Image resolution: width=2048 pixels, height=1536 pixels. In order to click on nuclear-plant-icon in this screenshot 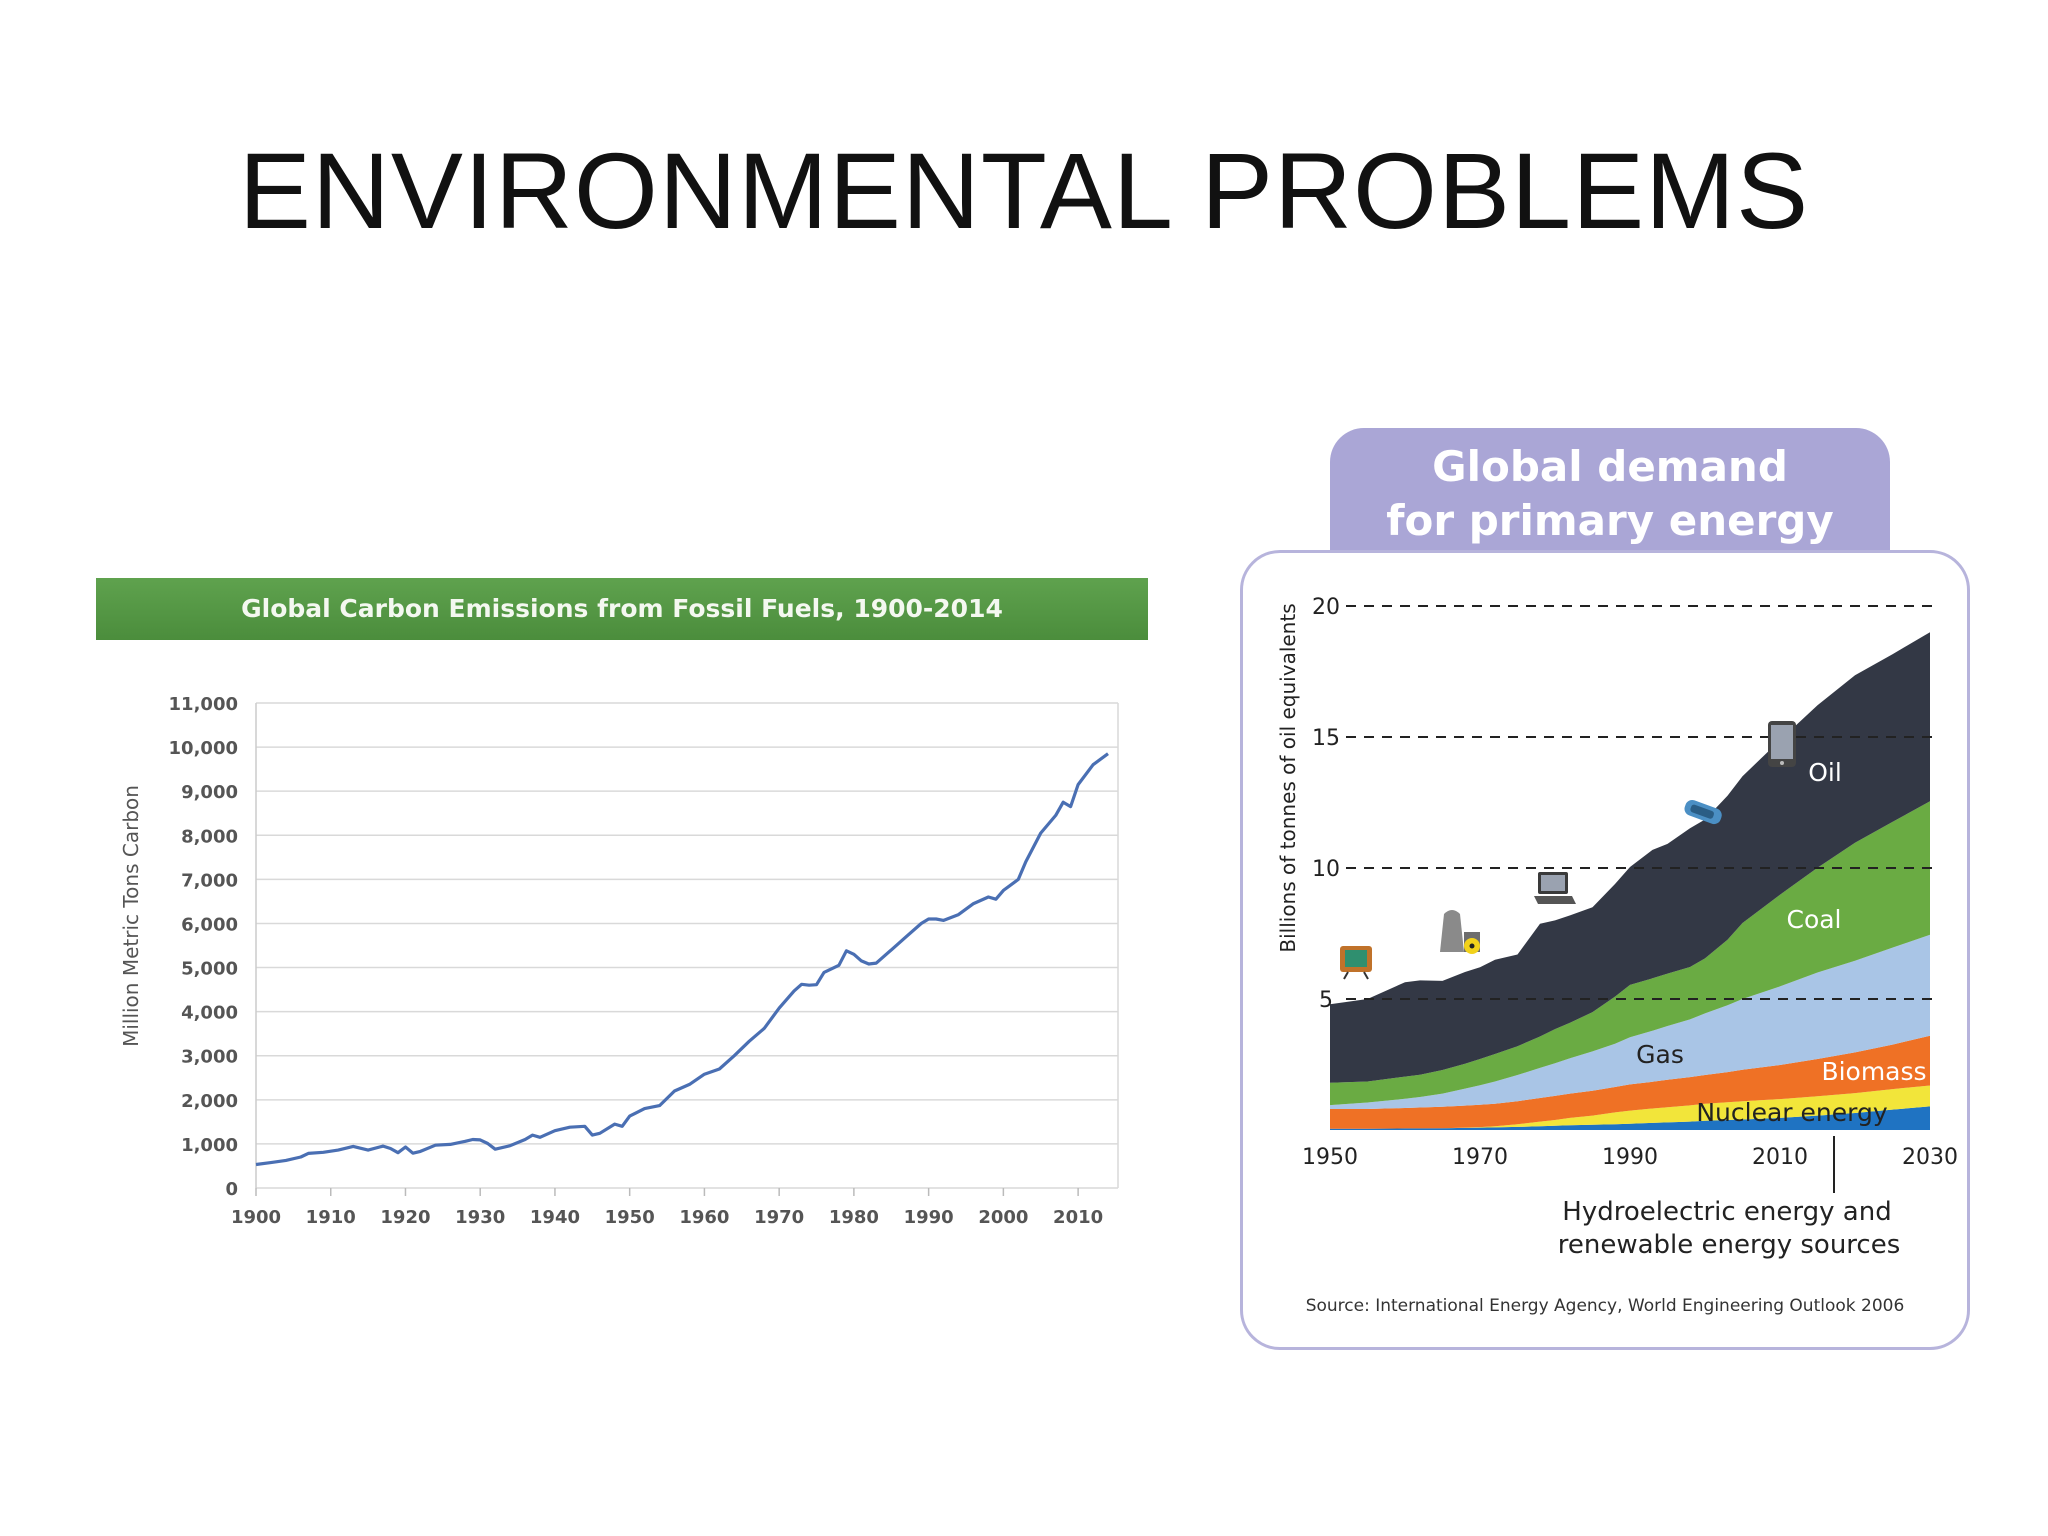, I will do `click(1460, 932)`.